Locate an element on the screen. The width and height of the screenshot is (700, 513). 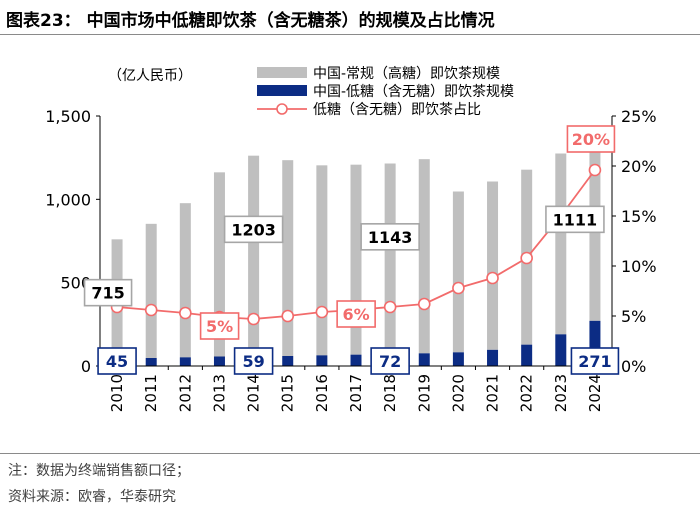
x-tick-label: 2012 is located at coordinates (185, 393).